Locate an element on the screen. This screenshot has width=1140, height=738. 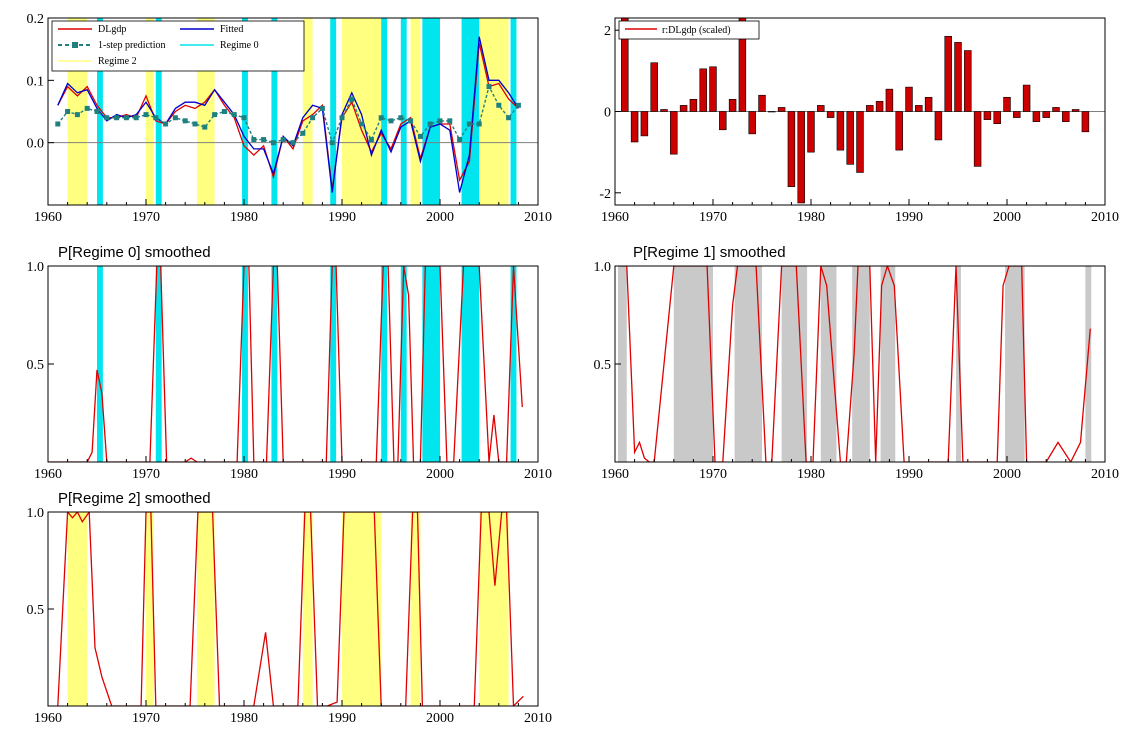
plot-area-p1 is located at coordinates (854, 364).